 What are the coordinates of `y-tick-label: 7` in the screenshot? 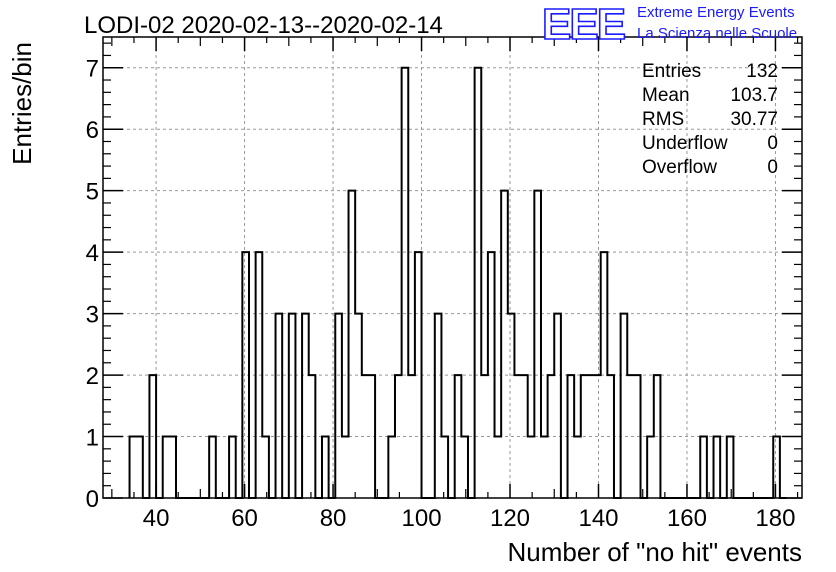 It's located at (92, 69).